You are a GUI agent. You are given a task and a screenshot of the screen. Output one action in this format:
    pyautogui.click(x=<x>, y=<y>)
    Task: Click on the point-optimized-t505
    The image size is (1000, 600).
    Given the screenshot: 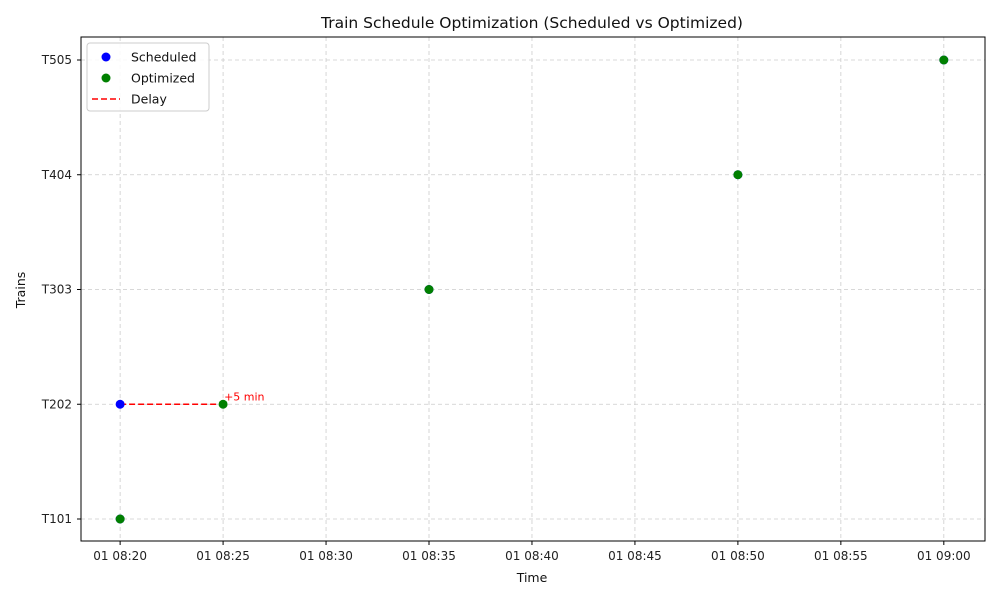 What is the action you would take?
    pyautogui.click(x=944, y=60)
    